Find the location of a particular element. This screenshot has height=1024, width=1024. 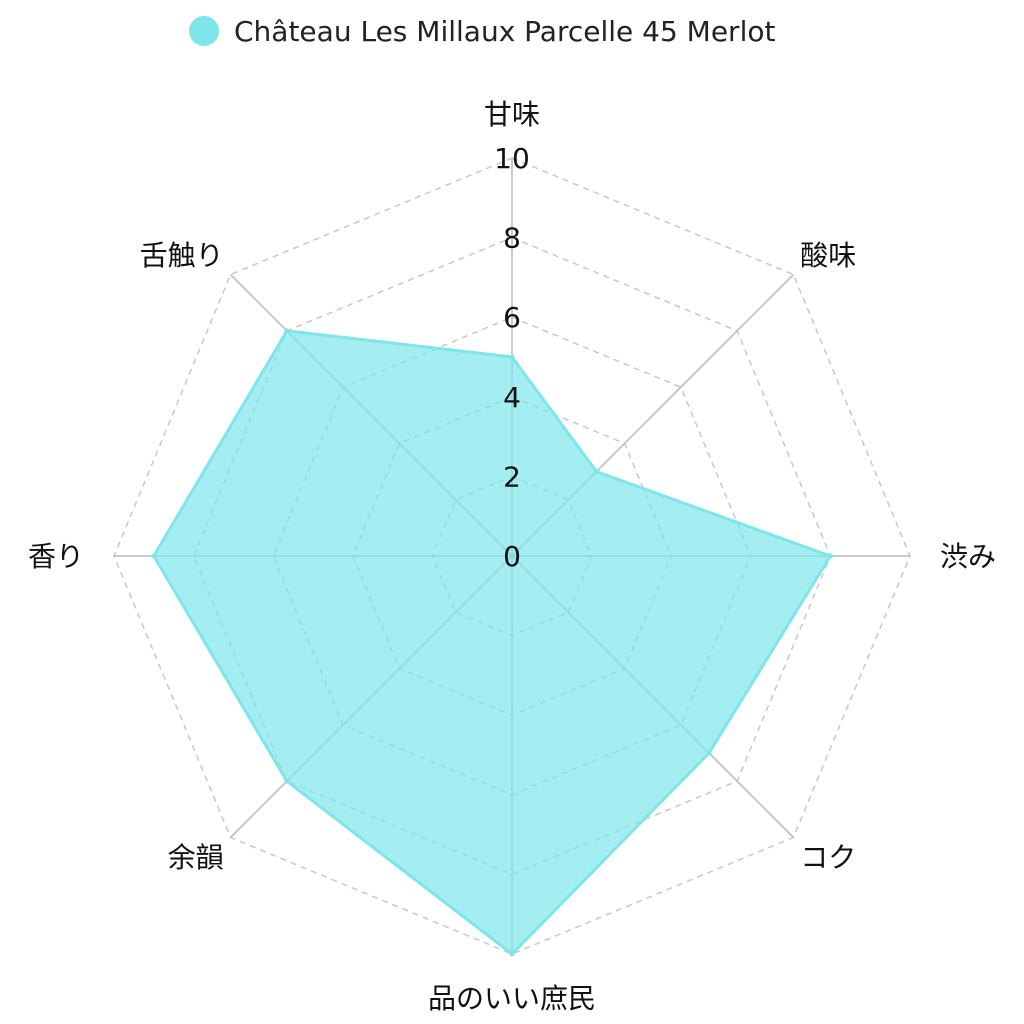

category-label: 渋み is located at coordinates (968, 556).